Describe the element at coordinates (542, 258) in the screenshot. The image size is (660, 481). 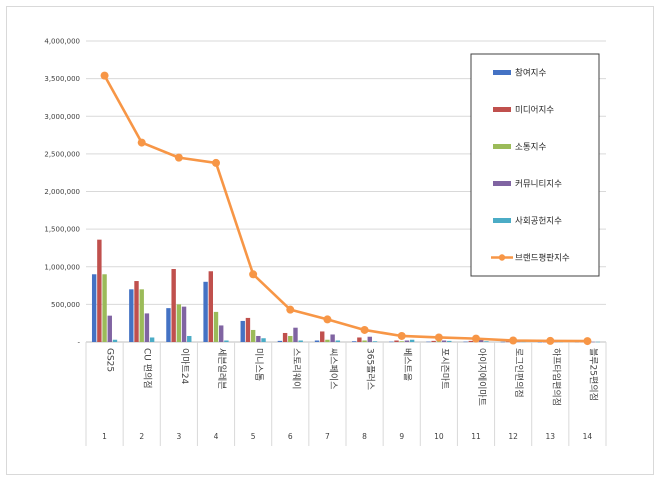
I see `legend-label: 브랜드평판지수` at that location.